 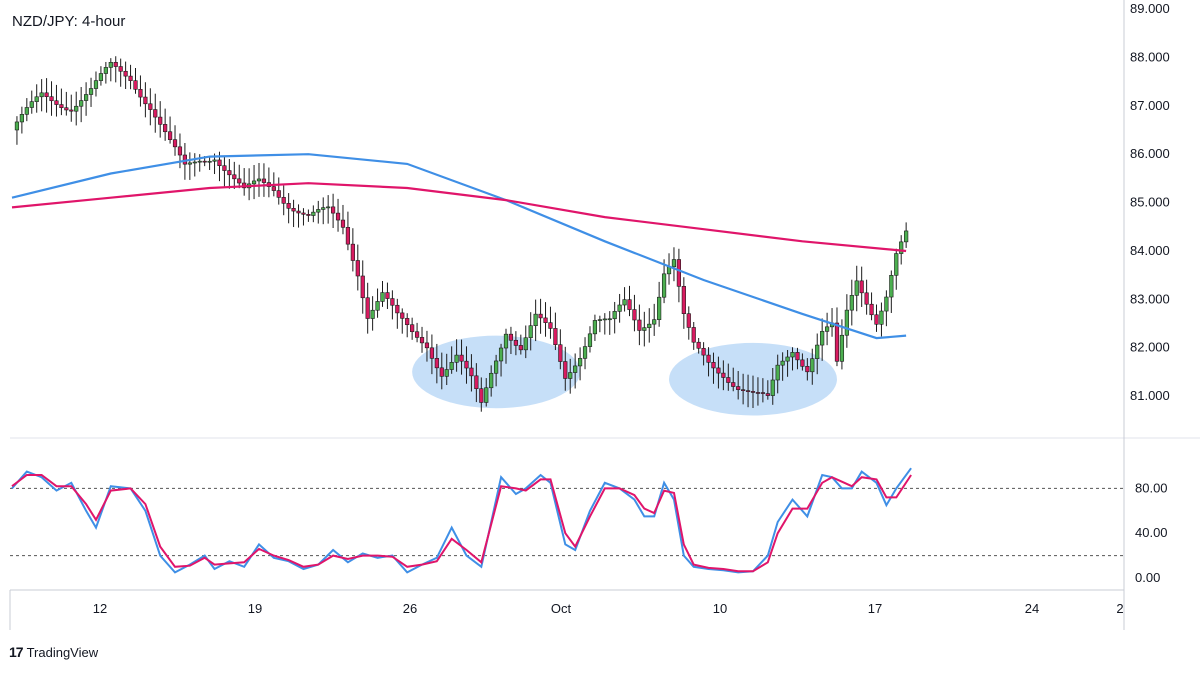 I want to click on oscillator-tick-label: 40.00, so click(x=1151, y=532).